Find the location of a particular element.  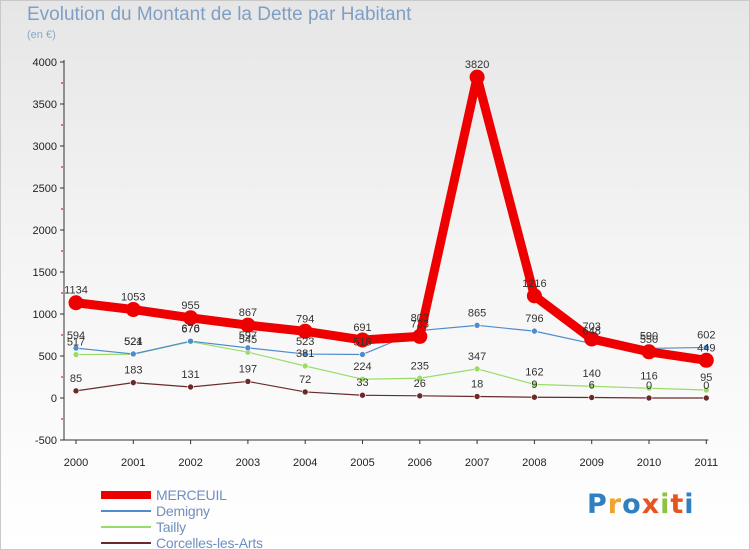

data-label: 224 is located at coordinates (362, 367).